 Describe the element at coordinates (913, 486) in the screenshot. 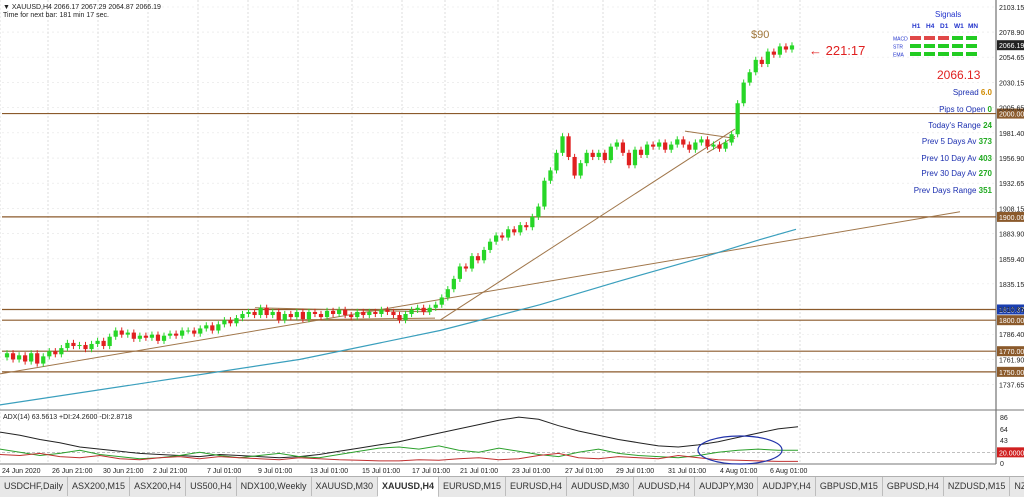

I see `chart-tab: GBPUSD,H4` at that location.